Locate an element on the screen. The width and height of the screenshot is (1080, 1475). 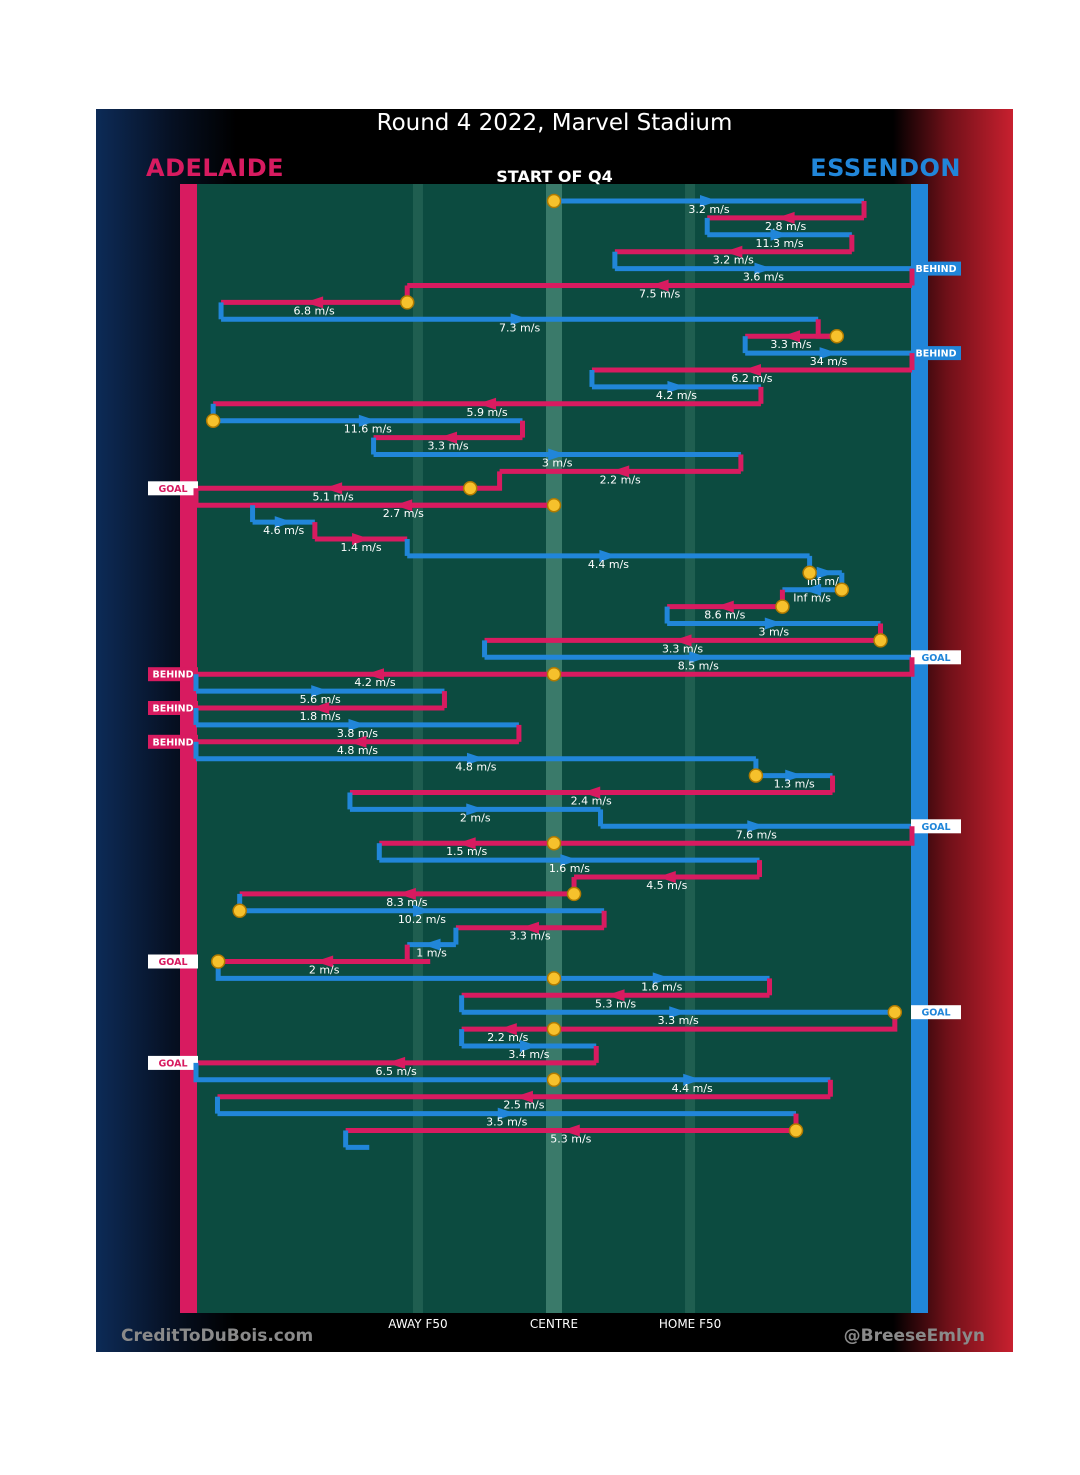
speed-label: 1.8 m/s is located at coordinates (320, 716).